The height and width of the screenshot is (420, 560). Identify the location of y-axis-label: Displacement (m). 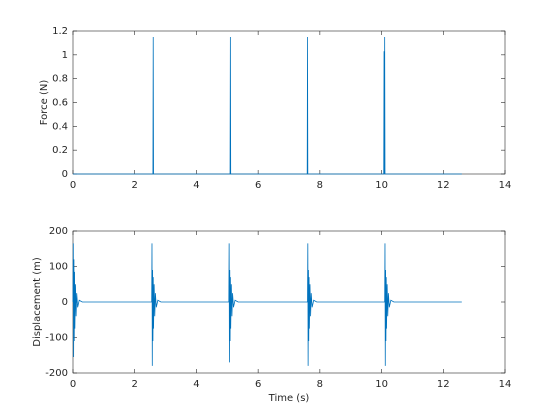
(37, 302).